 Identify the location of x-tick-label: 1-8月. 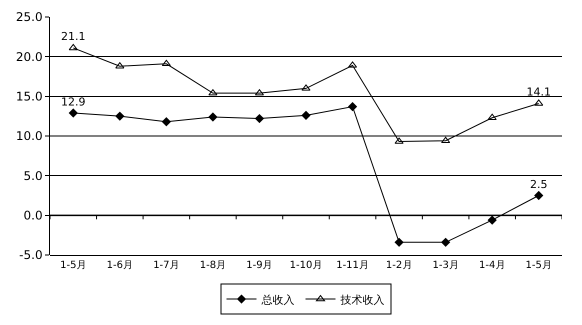
(213, 265).